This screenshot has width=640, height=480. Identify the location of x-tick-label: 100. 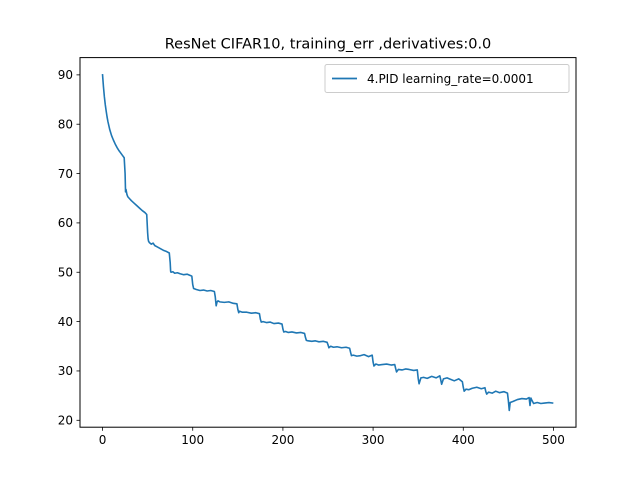
(192, 440).